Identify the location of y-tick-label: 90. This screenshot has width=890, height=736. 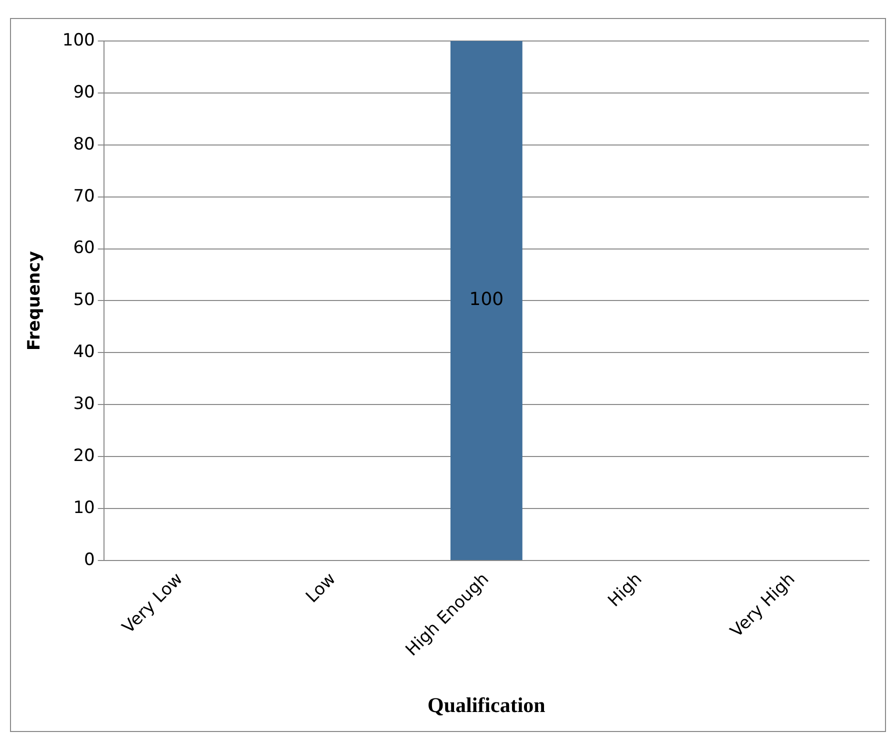
(84, 92).